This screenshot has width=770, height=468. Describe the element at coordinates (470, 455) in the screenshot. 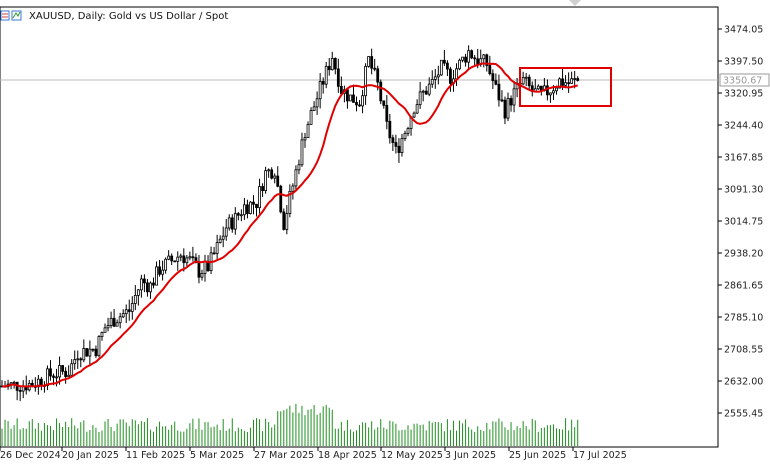

I see `x-tick-label: 3 Jun 2025` at that location.